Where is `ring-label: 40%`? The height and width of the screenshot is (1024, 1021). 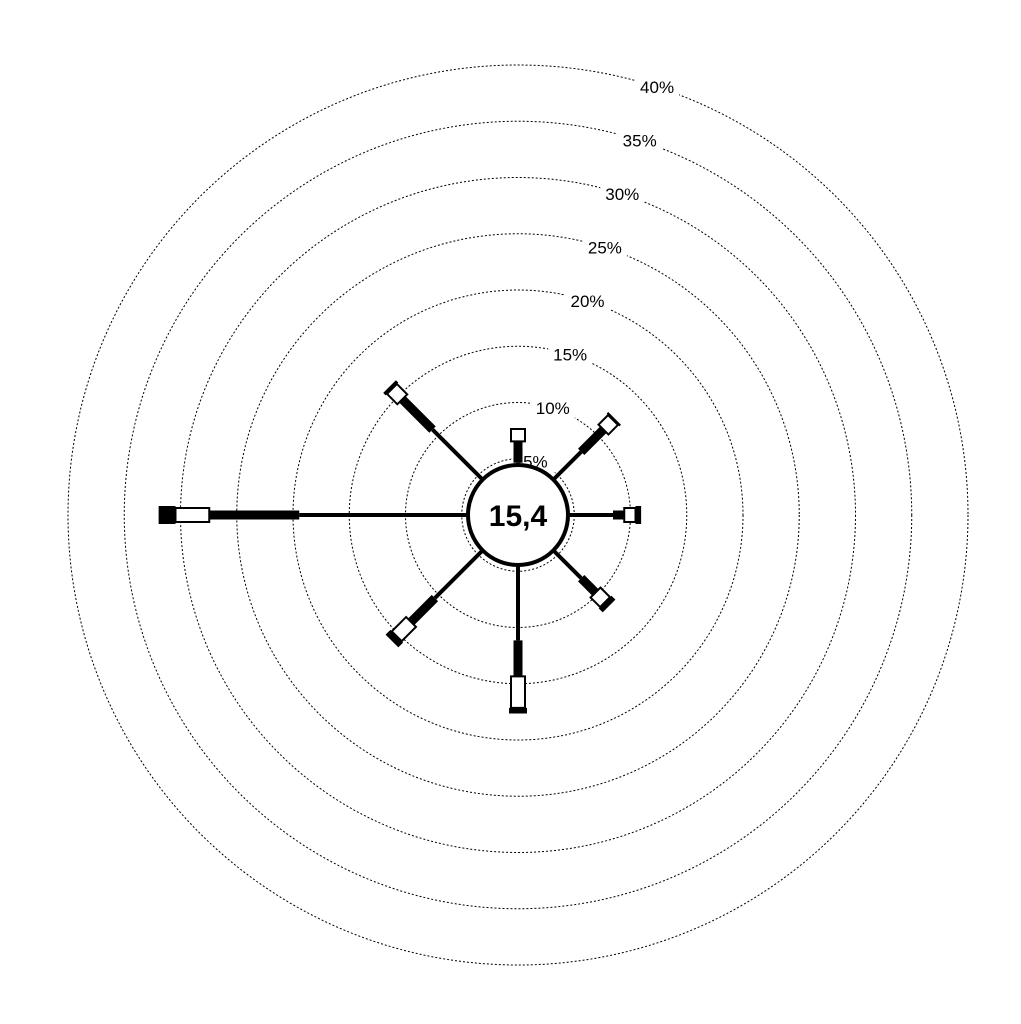 ring-label: 40% is located at coordinates (657, 87).